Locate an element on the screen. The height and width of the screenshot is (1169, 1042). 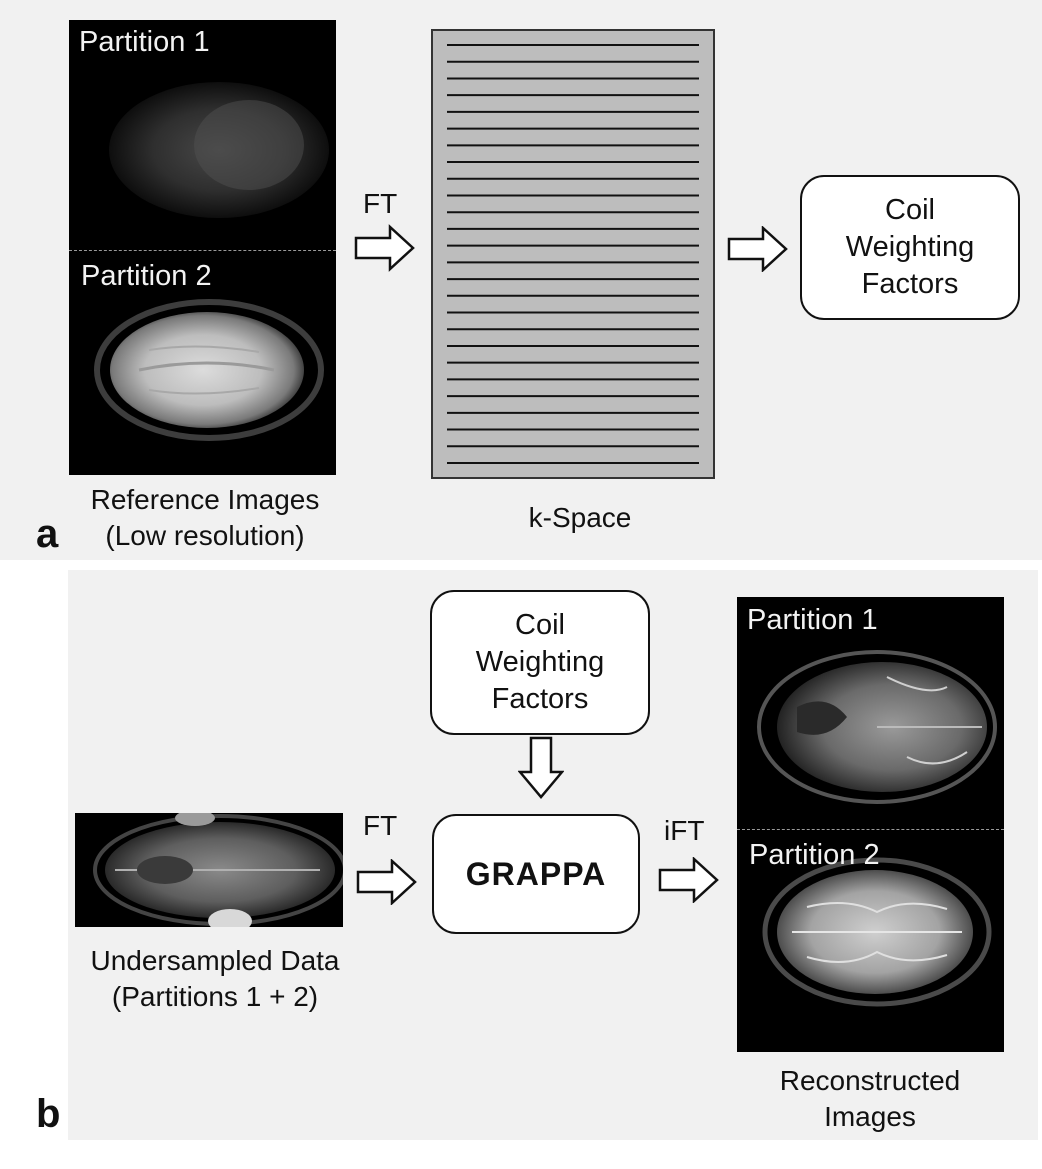
recon-partition-1-label: Partition 1 is located at coordinates (812, 620).